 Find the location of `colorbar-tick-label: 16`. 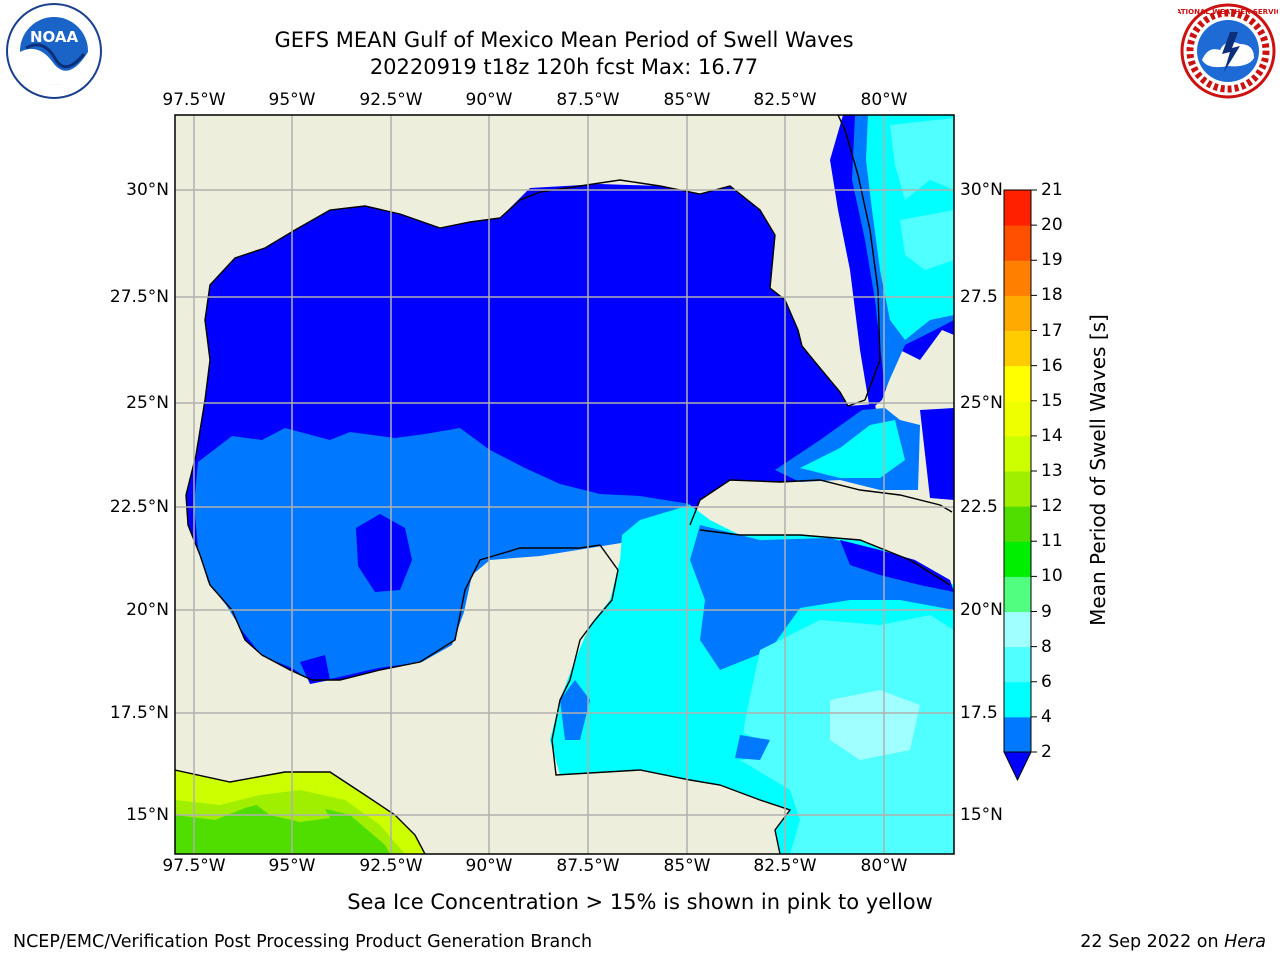

colorbar-tick-label: 16 is located at coordinates (1052, 365).